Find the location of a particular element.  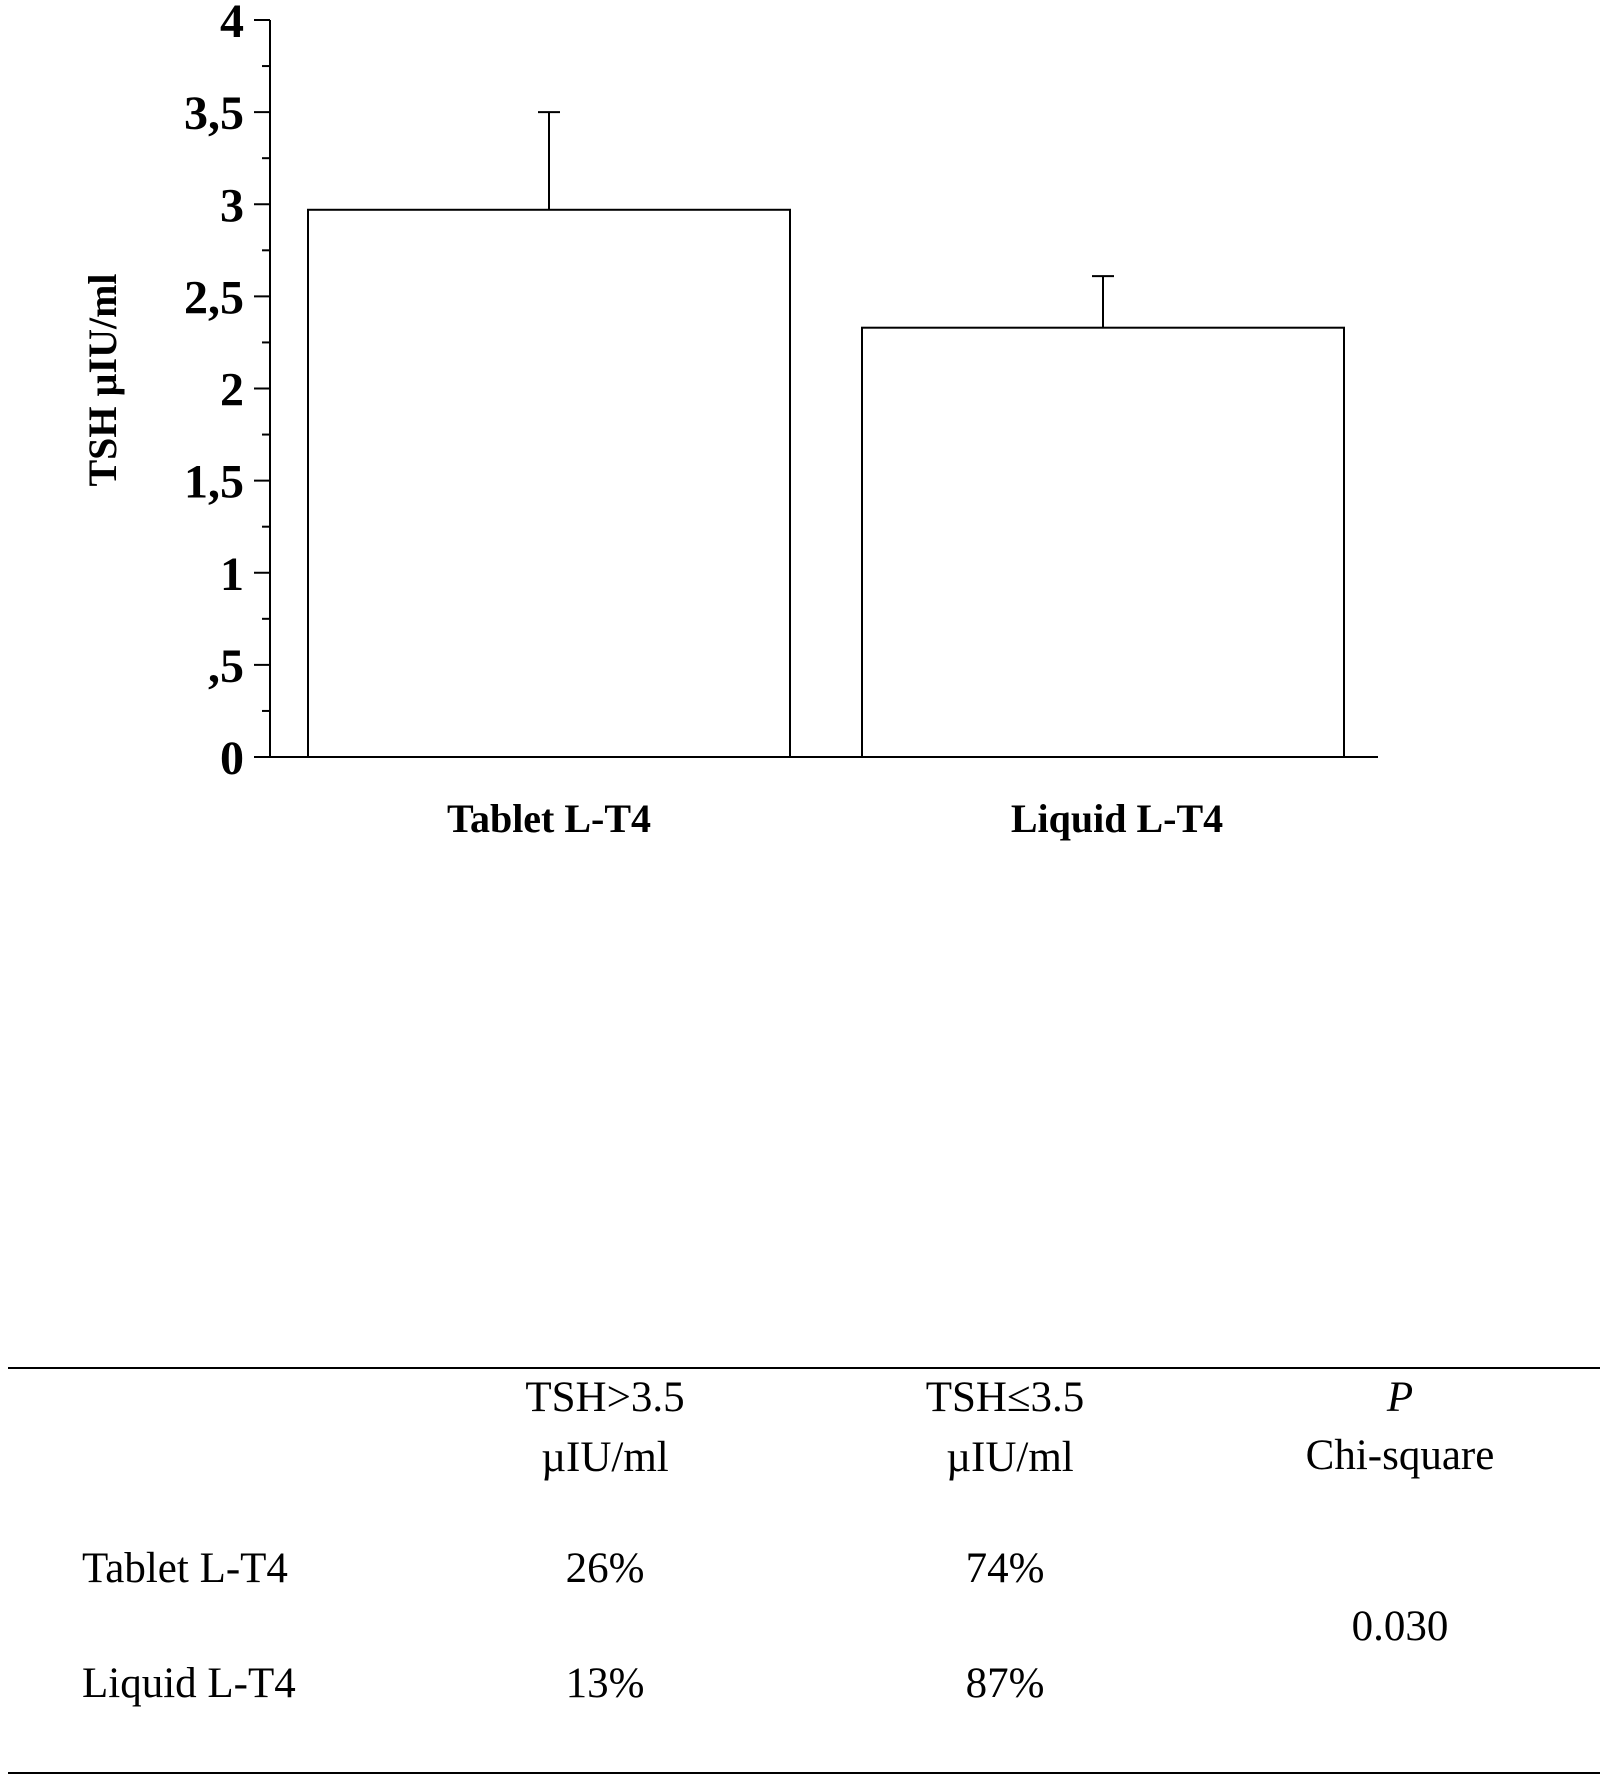

row-label-liquid: Liquid L-T4 is located at coordinates (189, 1683).